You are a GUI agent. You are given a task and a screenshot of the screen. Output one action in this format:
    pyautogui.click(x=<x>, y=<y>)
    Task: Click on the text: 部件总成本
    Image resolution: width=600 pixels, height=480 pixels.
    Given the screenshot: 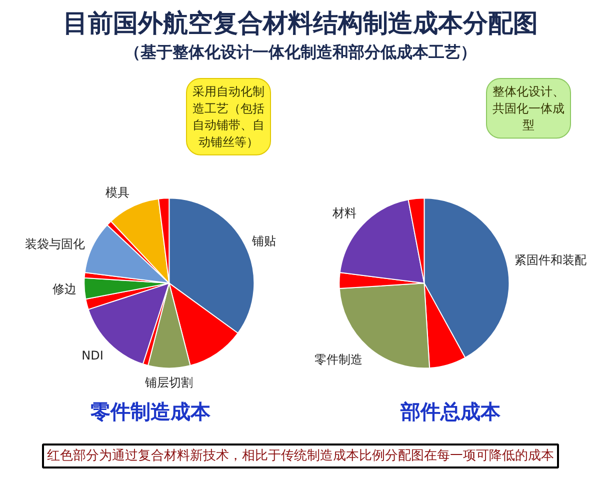 What is the action you would take?
    pyautogui.click(x=451, y=412)
    